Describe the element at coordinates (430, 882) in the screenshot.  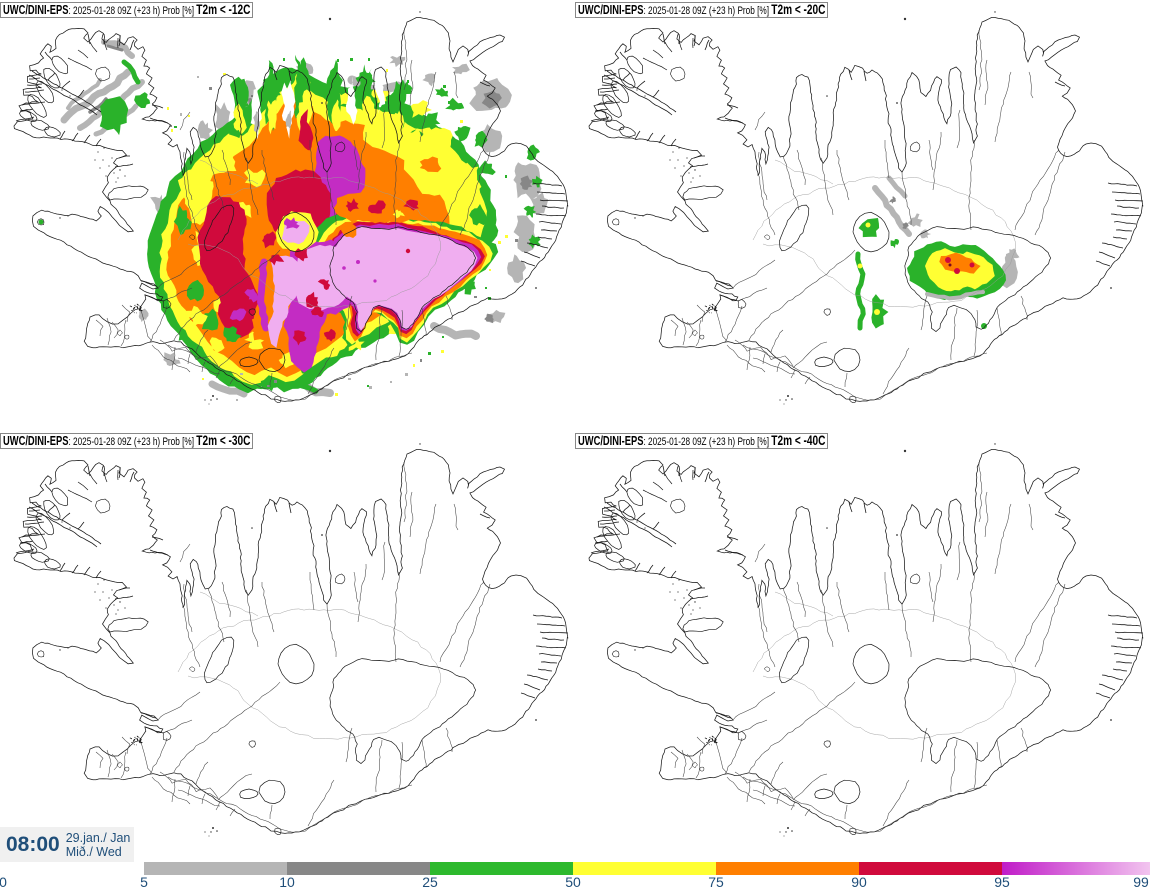
I see `svg-text: 25` at that location.